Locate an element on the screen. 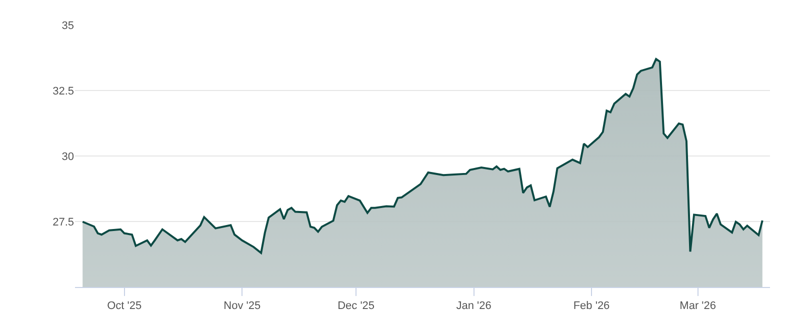 The height and width of the screenshot is (324, 800). y-tick-label: 30 is located at coordinates (68, 156).